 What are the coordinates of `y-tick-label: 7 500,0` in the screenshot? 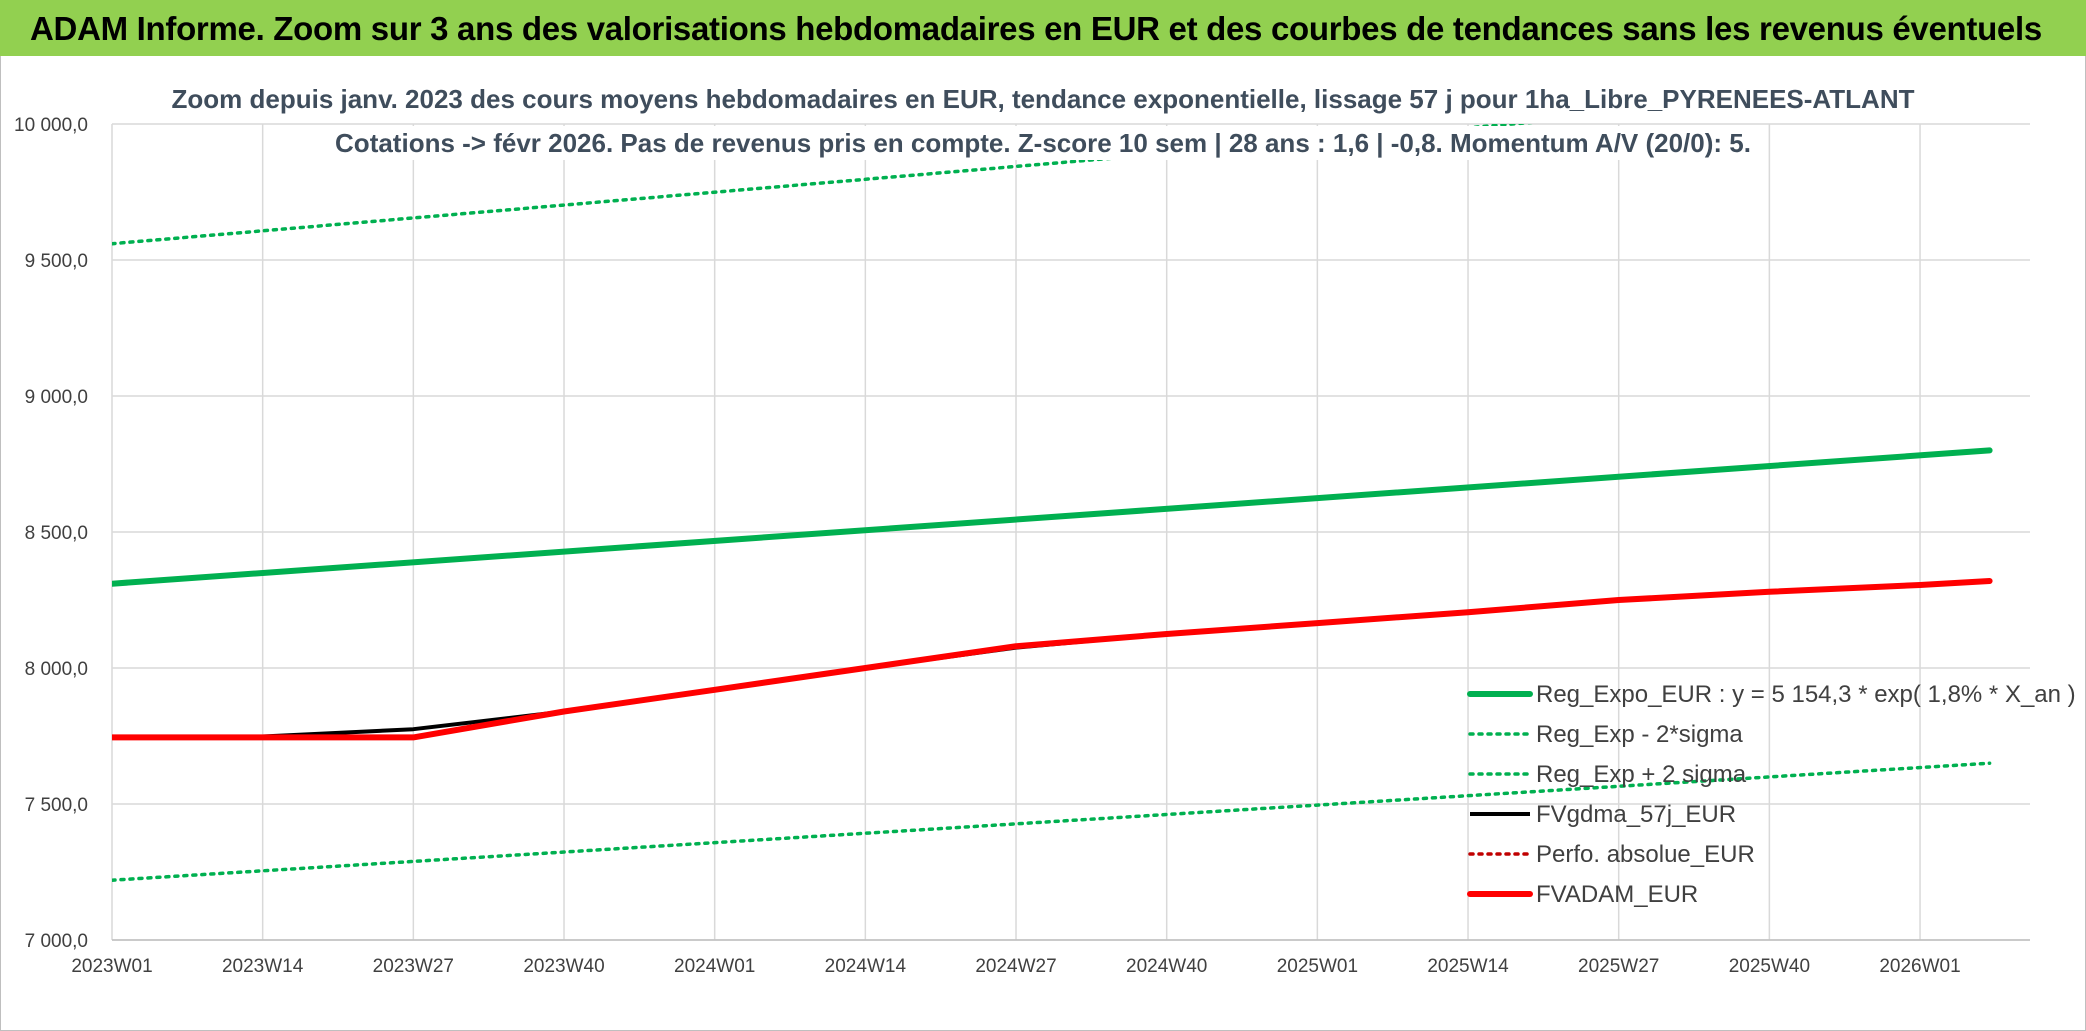 It's located at (56, 805).